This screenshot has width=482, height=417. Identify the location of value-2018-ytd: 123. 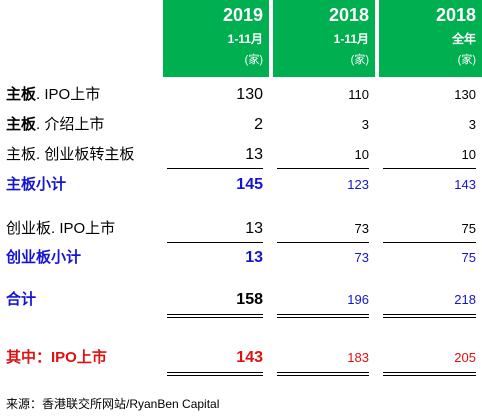
(358, 184).